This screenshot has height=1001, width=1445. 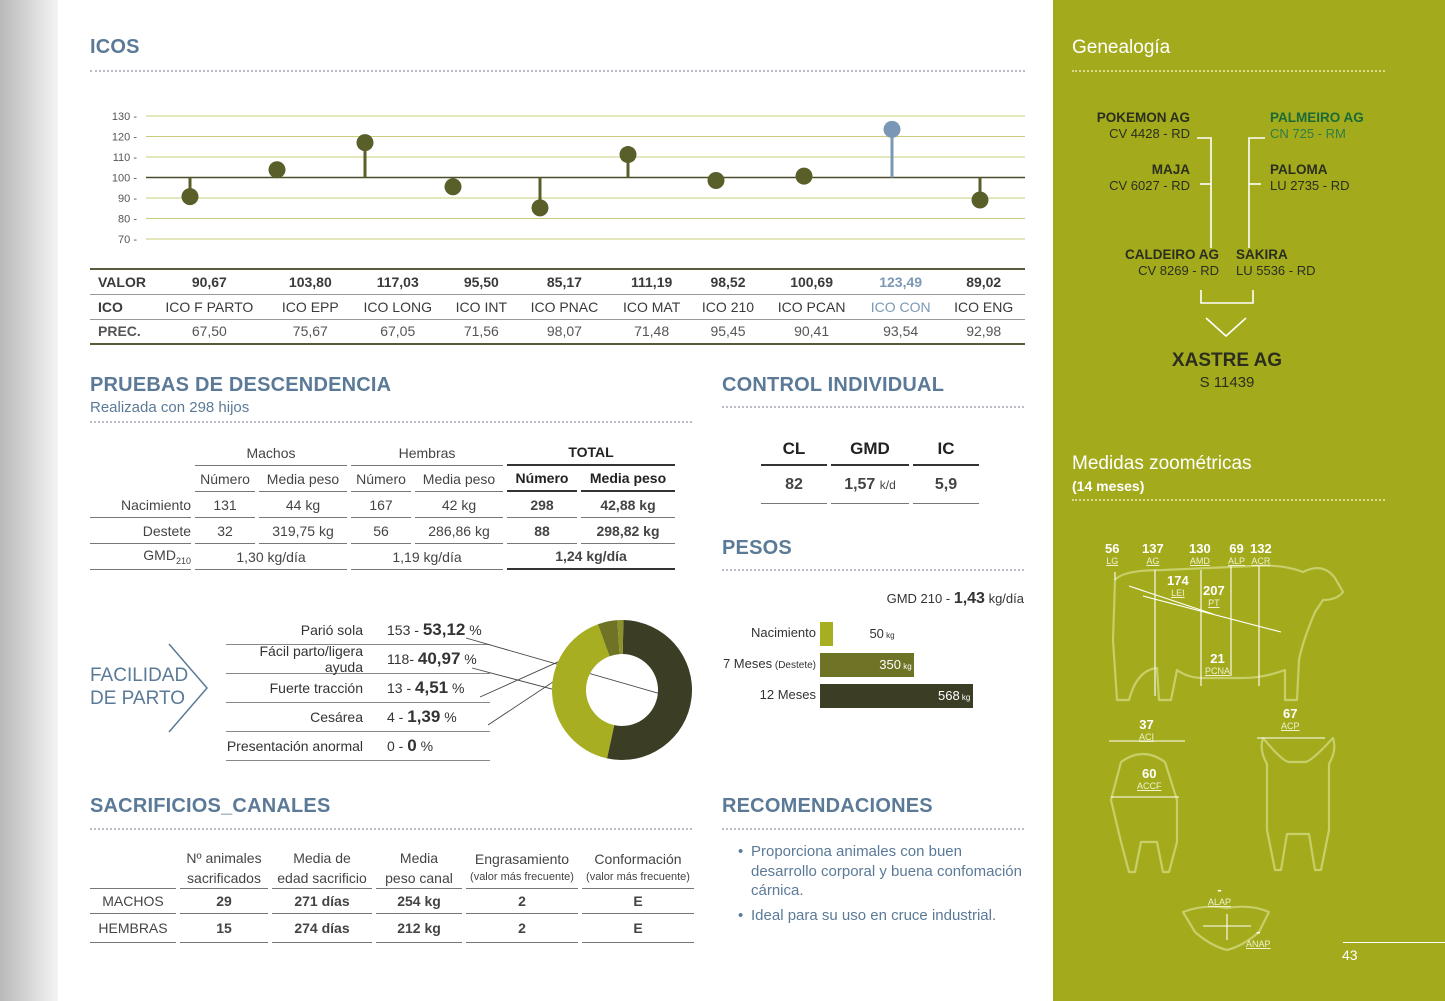 I want to click on zoometria-title: Medidas zoométricas, so click(x=1162, y=463).